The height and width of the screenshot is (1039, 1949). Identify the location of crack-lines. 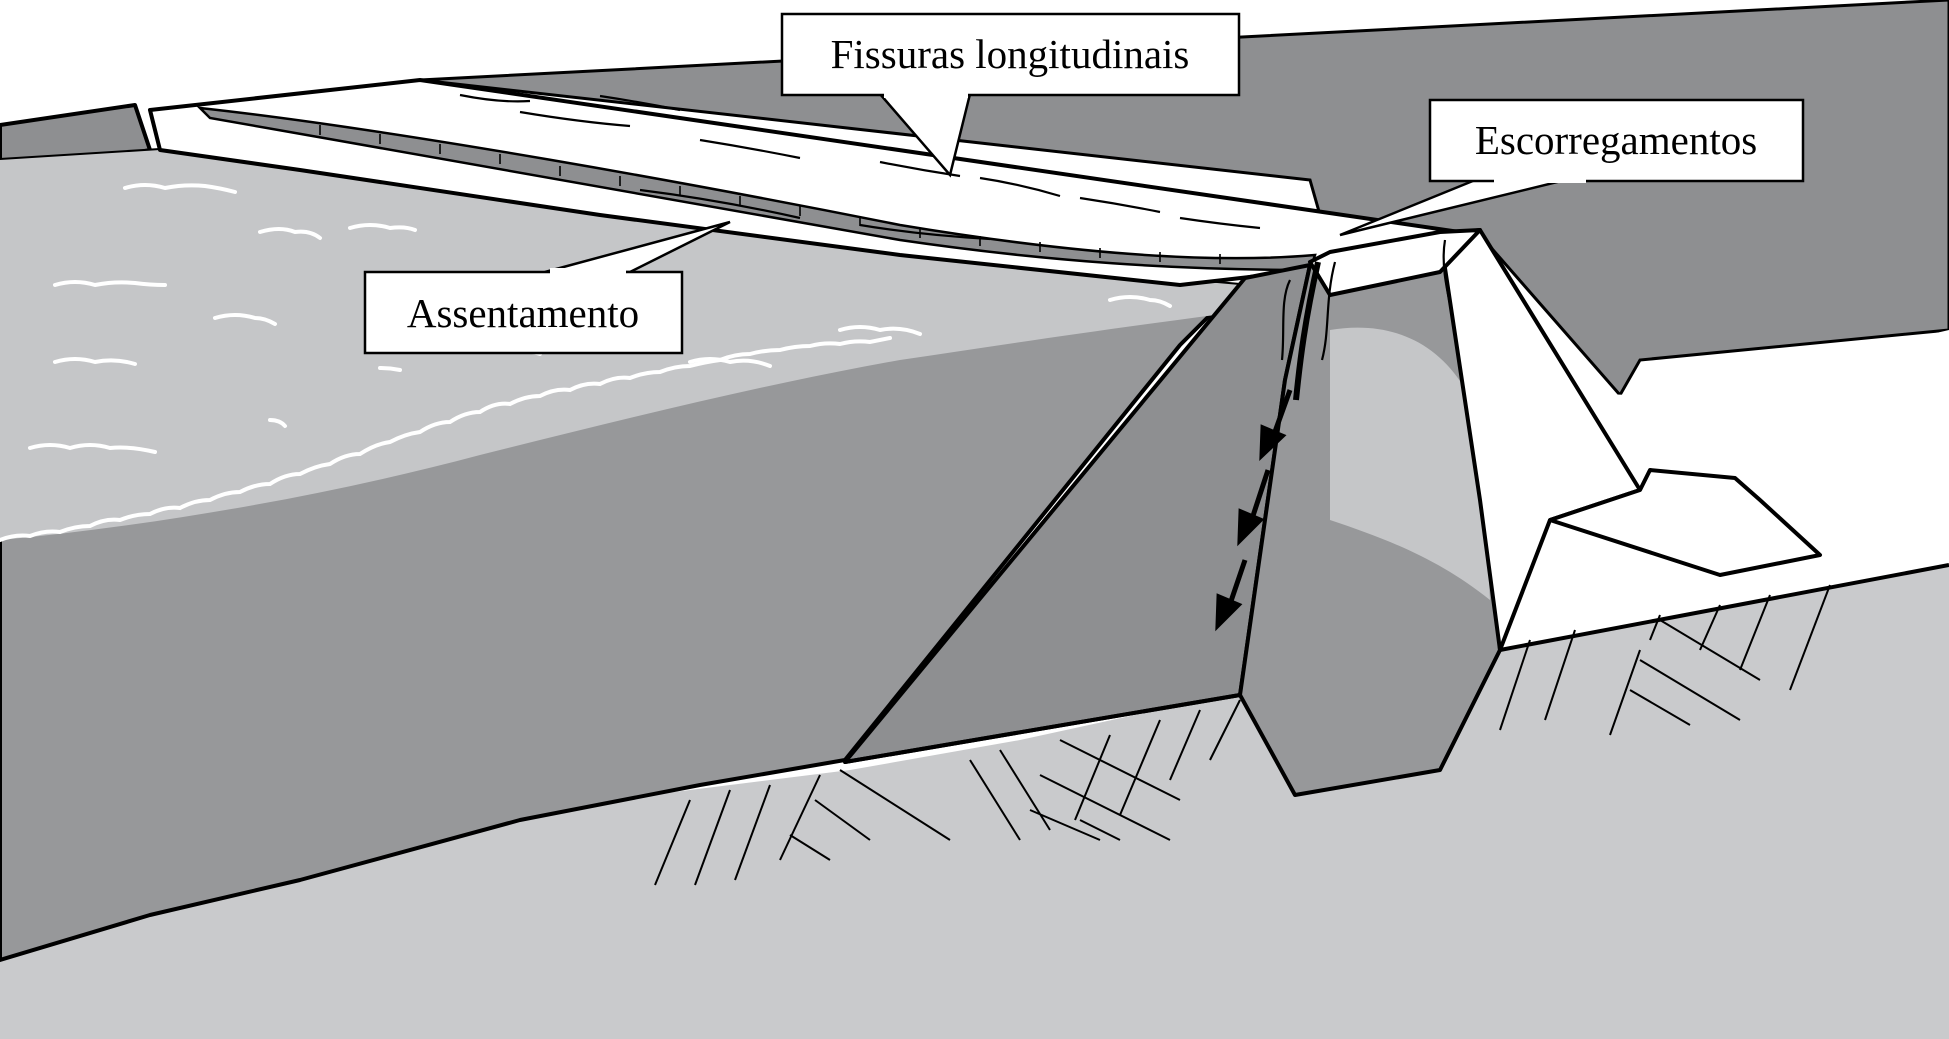
(860, 167).